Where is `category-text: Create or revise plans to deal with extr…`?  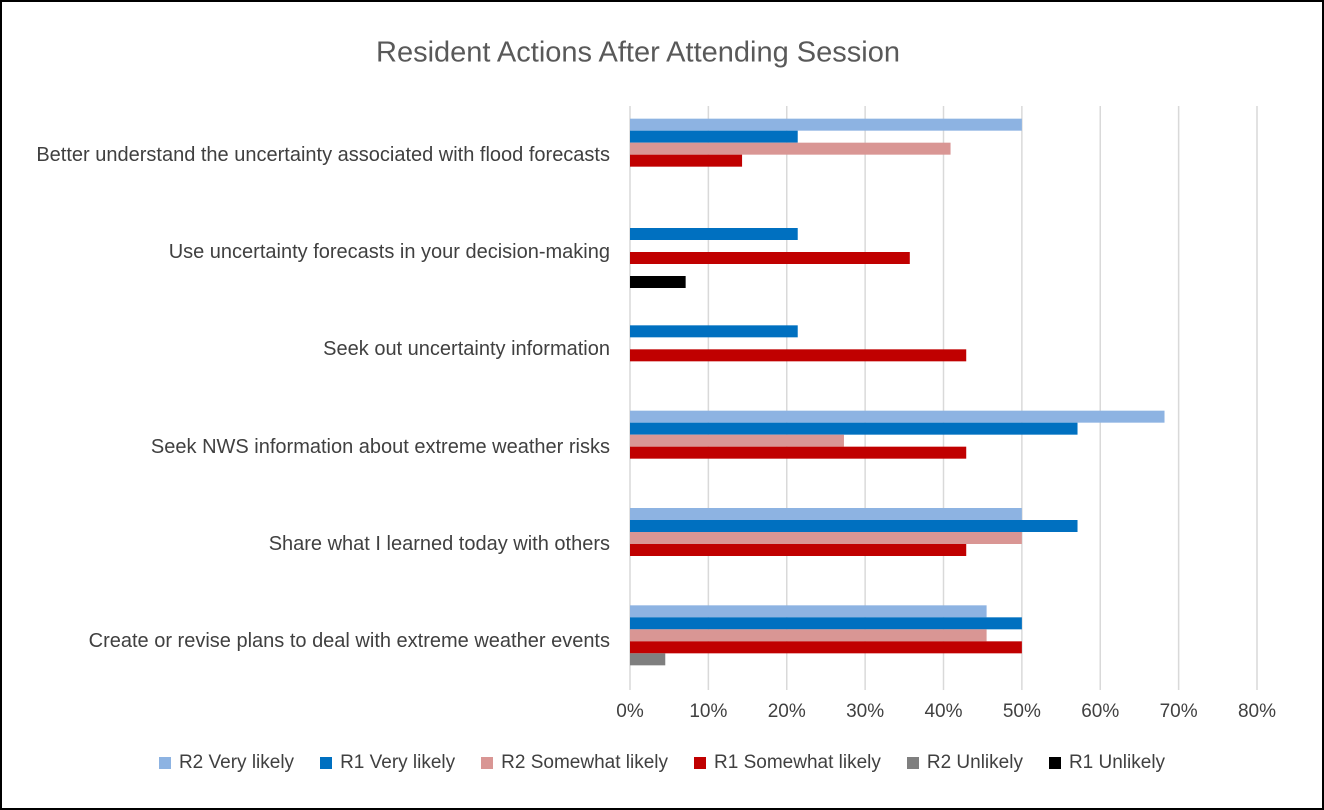
category-text: Create or revise plans to deal with extr… is located at coordinates (349, 641).